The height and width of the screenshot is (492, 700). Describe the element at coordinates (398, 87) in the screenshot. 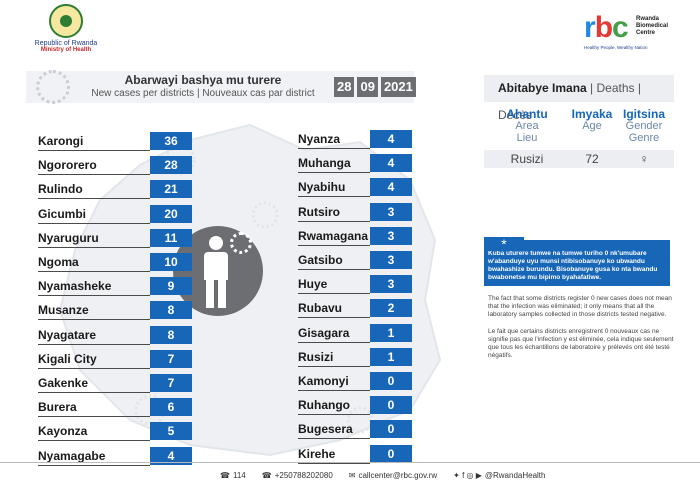

I see `date-year: 2021` at that location.